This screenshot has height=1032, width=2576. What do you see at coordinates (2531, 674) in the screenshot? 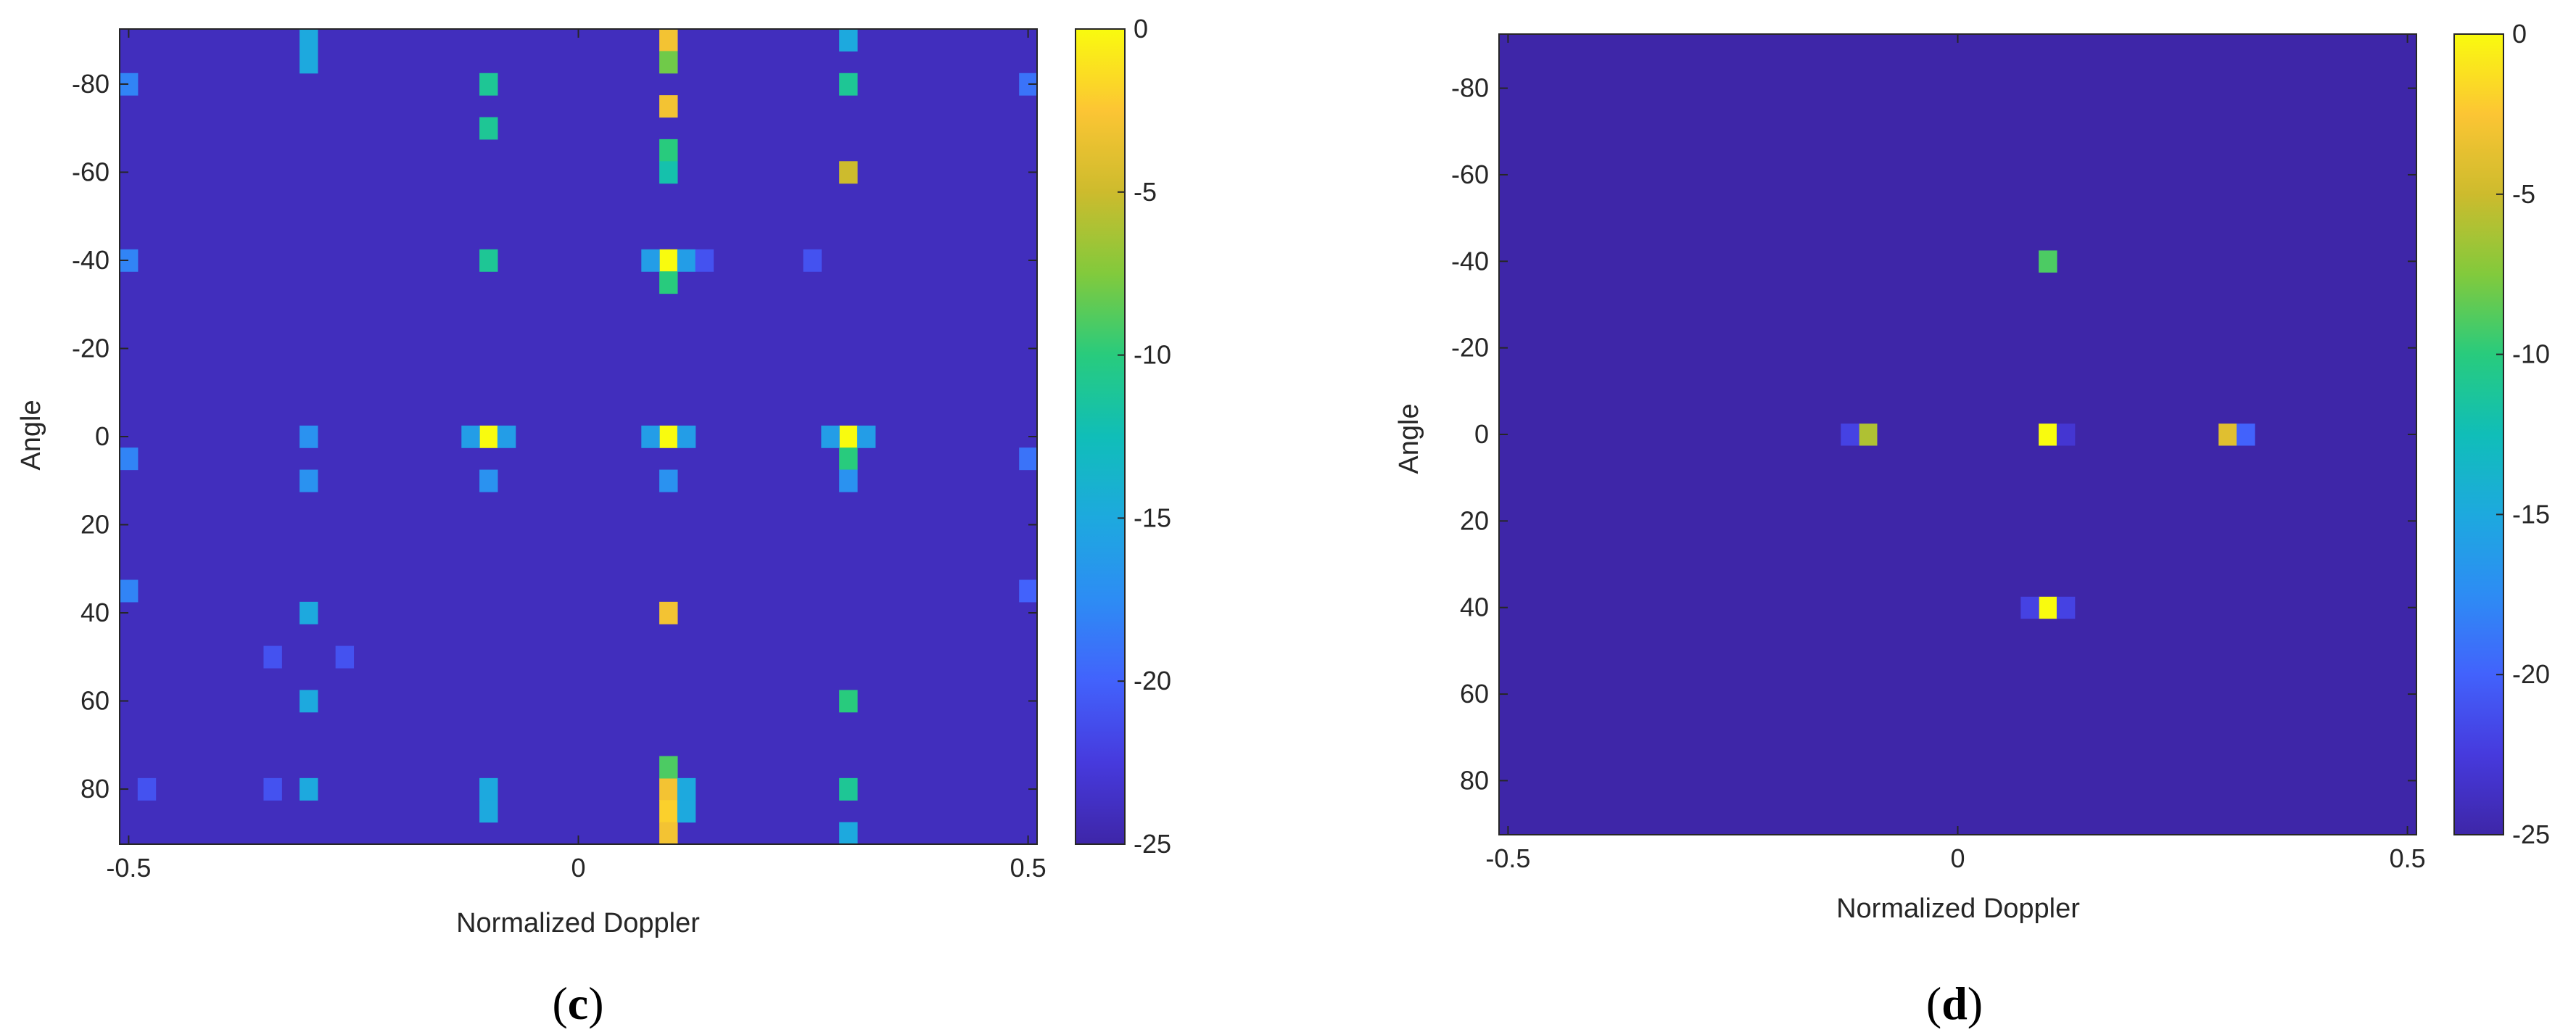
I see `colorbar-tick-label: -20` at bounding box center [2531, 674].